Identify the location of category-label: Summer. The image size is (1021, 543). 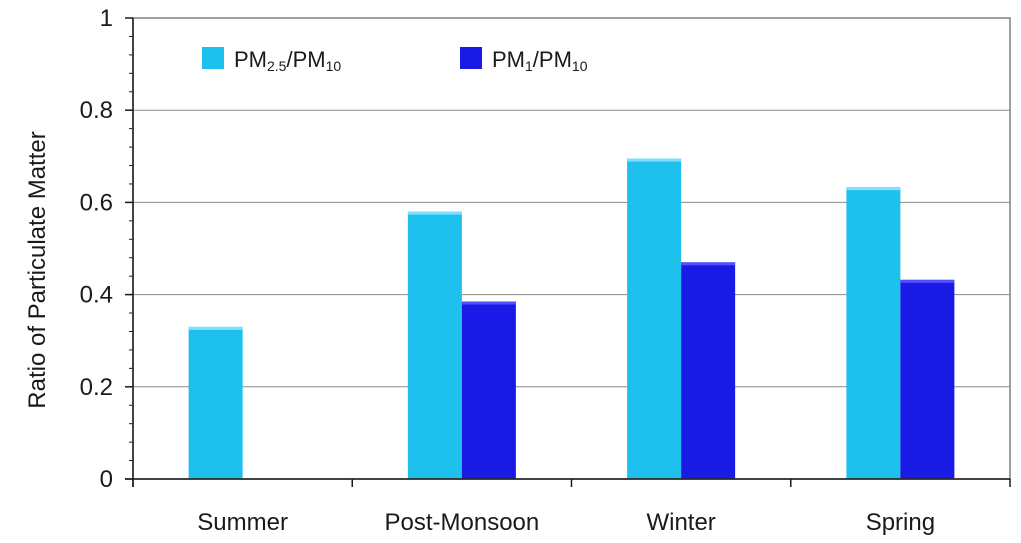
(242, 522).